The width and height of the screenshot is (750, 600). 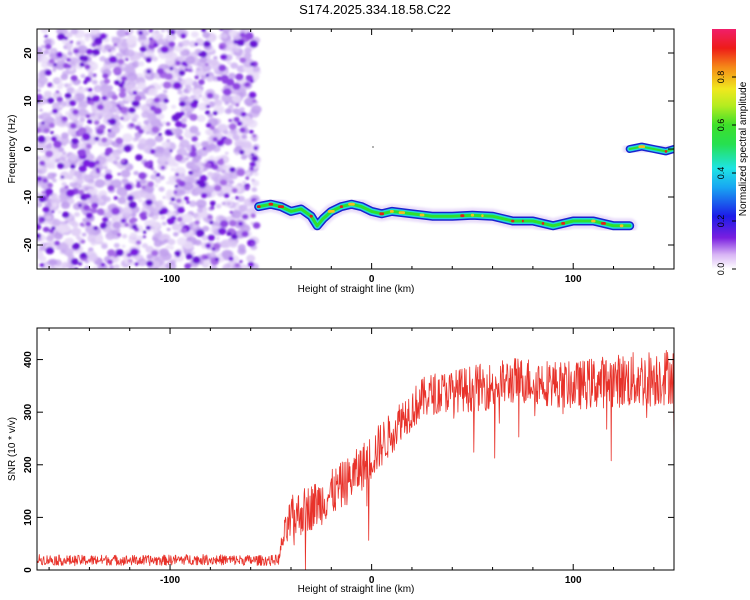 What do you see at coordinates (28, 101) in the screenshot?
I see `y-tick-label: 10` at bounding box center [28, 101].